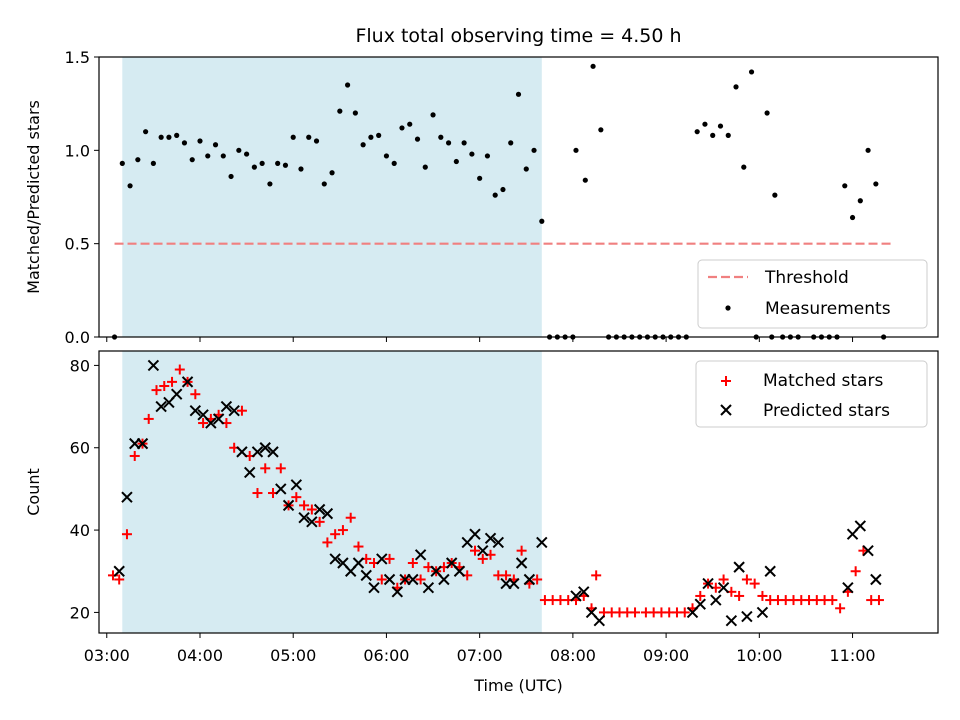  What do you see at coordinates (80, 612) in the screenshot?
I see `y-tick-label: 20` at bounding box center [80, 612].